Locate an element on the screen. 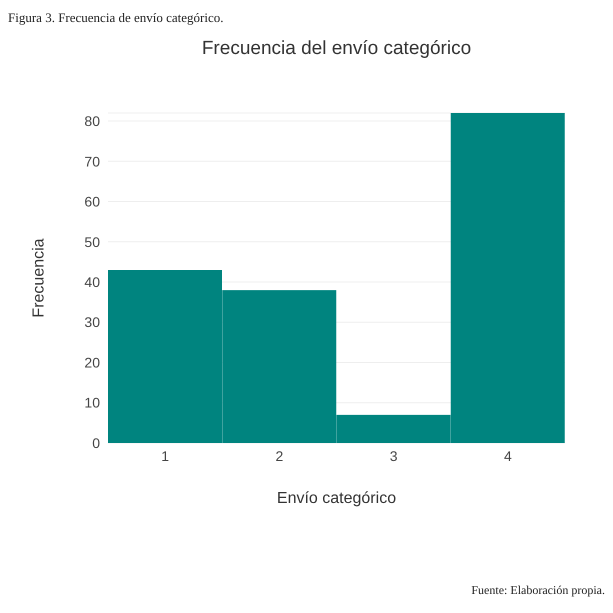 The height and width of the screenshot is (613, 613). source-note: Fuente: Elaboración propia. is located at coordinates (538, 590).